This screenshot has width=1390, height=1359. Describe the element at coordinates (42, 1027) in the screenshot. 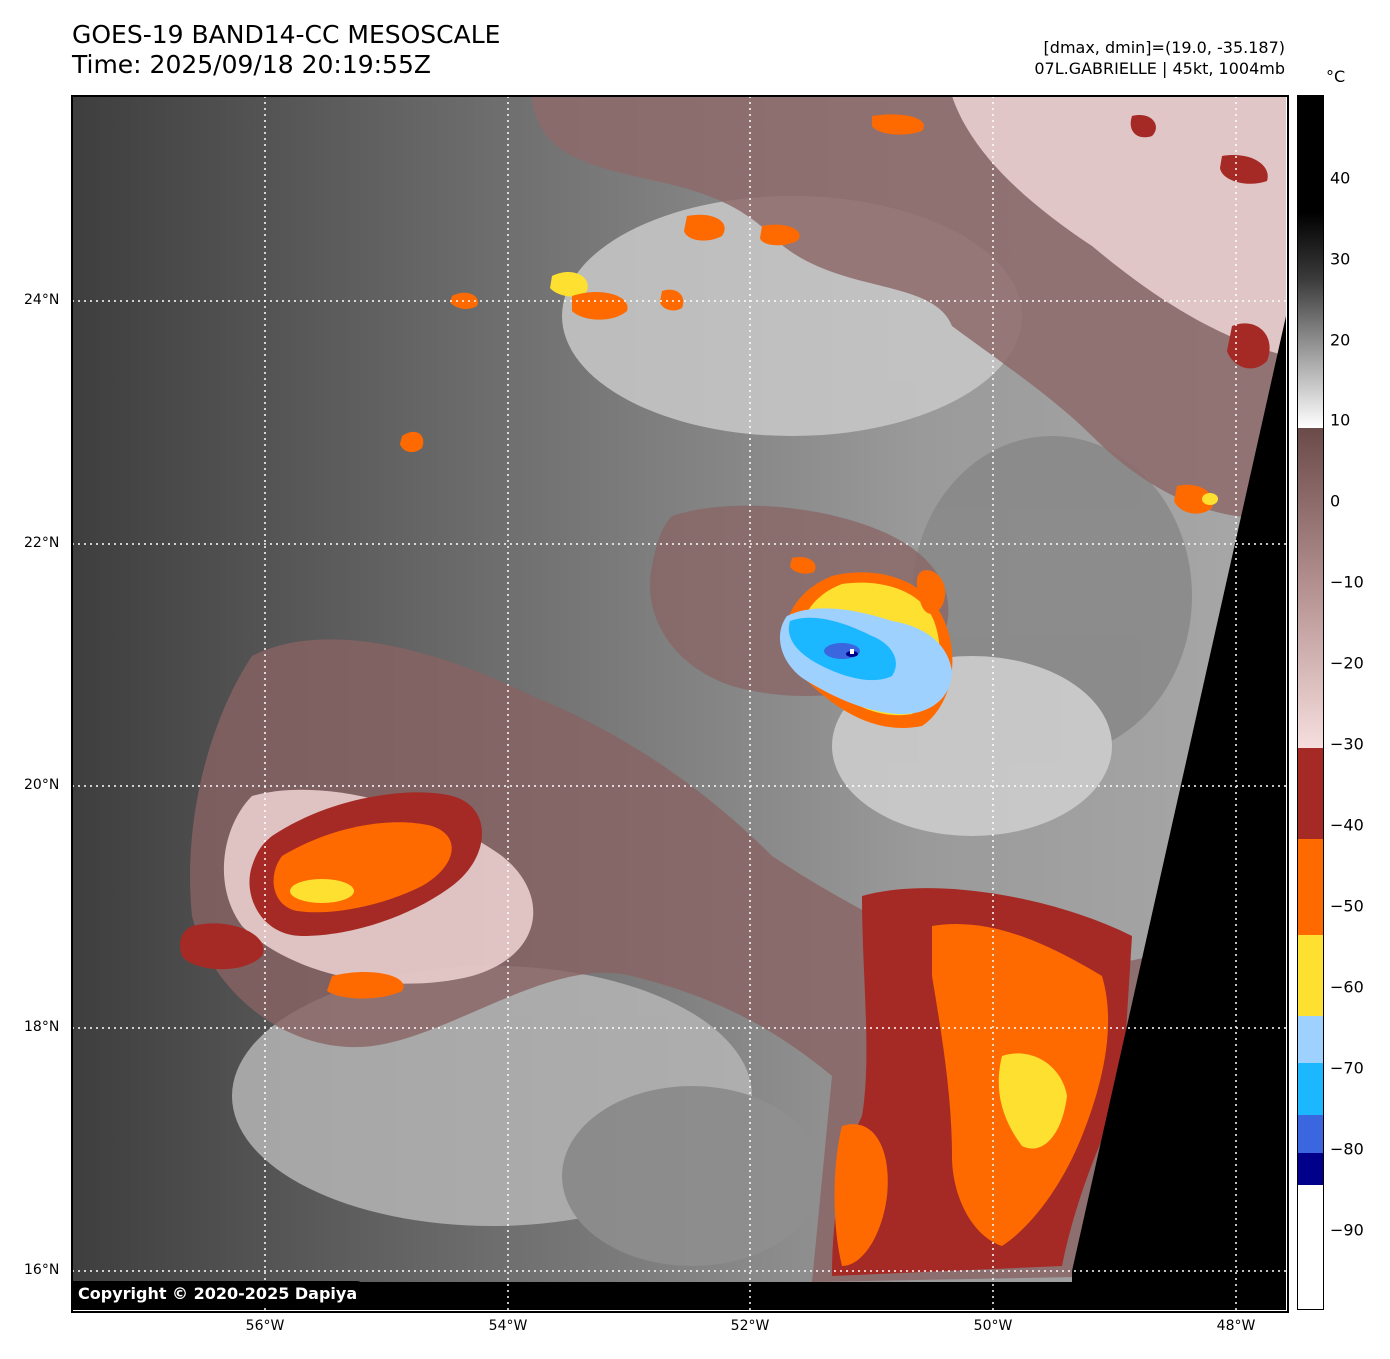

I see `lat-label-18n: 18°N` at that location.